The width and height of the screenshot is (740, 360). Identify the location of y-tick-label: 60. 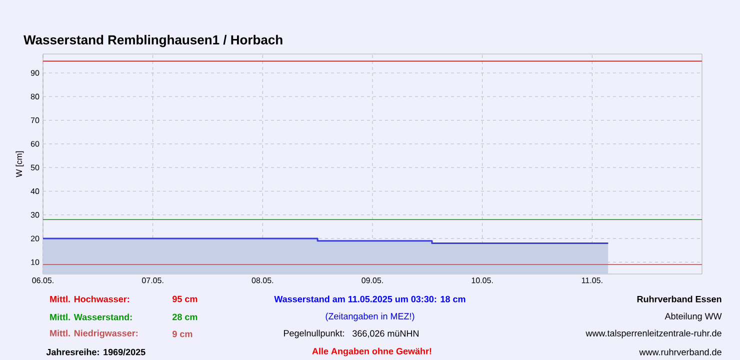
(35, 144).